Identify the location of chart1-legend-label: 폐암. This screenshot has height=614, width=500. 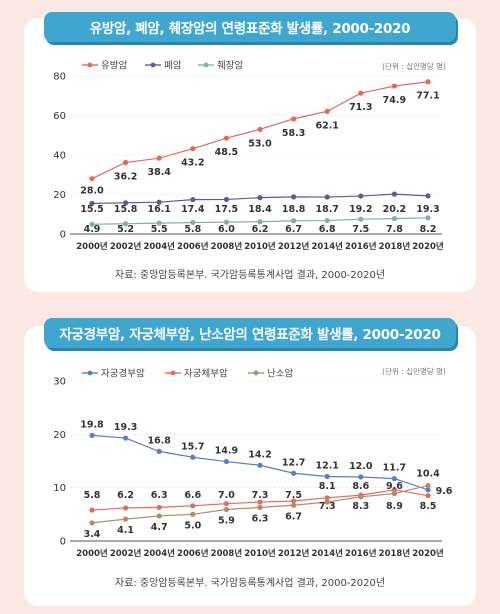
(173, 66).